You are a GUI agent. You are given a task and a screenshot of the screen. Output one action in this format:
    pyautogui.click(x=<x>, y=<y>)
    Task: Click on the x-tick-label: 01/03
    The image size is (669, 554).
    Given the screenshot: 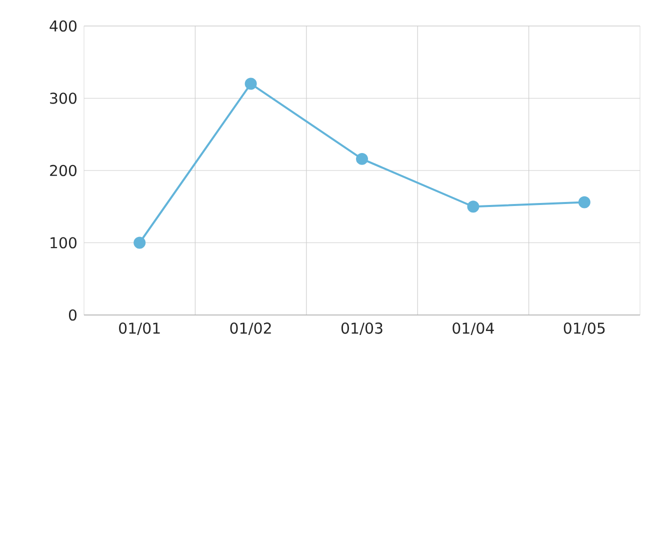 What is the action you would take?
    pyautogui.click(x=361, y=328)
    